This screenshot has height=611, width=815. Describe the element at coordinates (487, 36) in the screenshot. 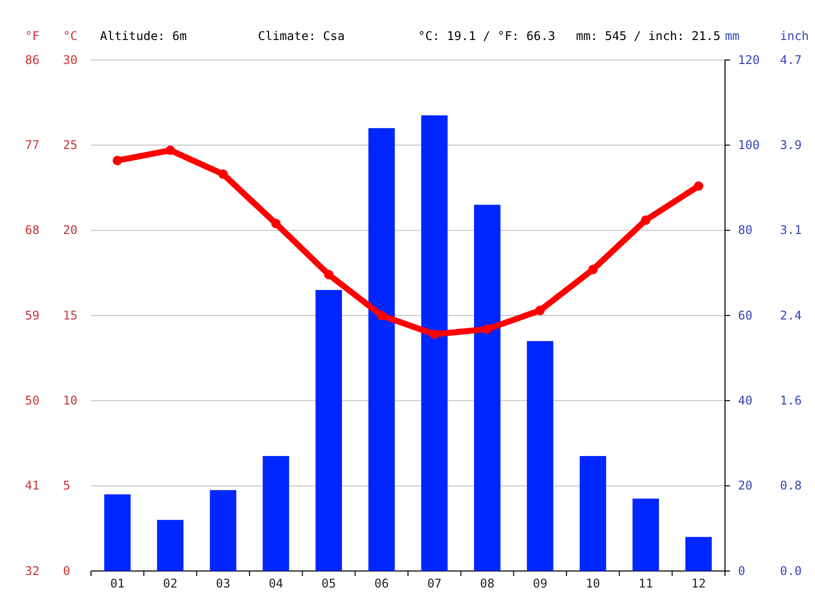

I see `text: °C: 19.1 / °F: 66.3` at that location.